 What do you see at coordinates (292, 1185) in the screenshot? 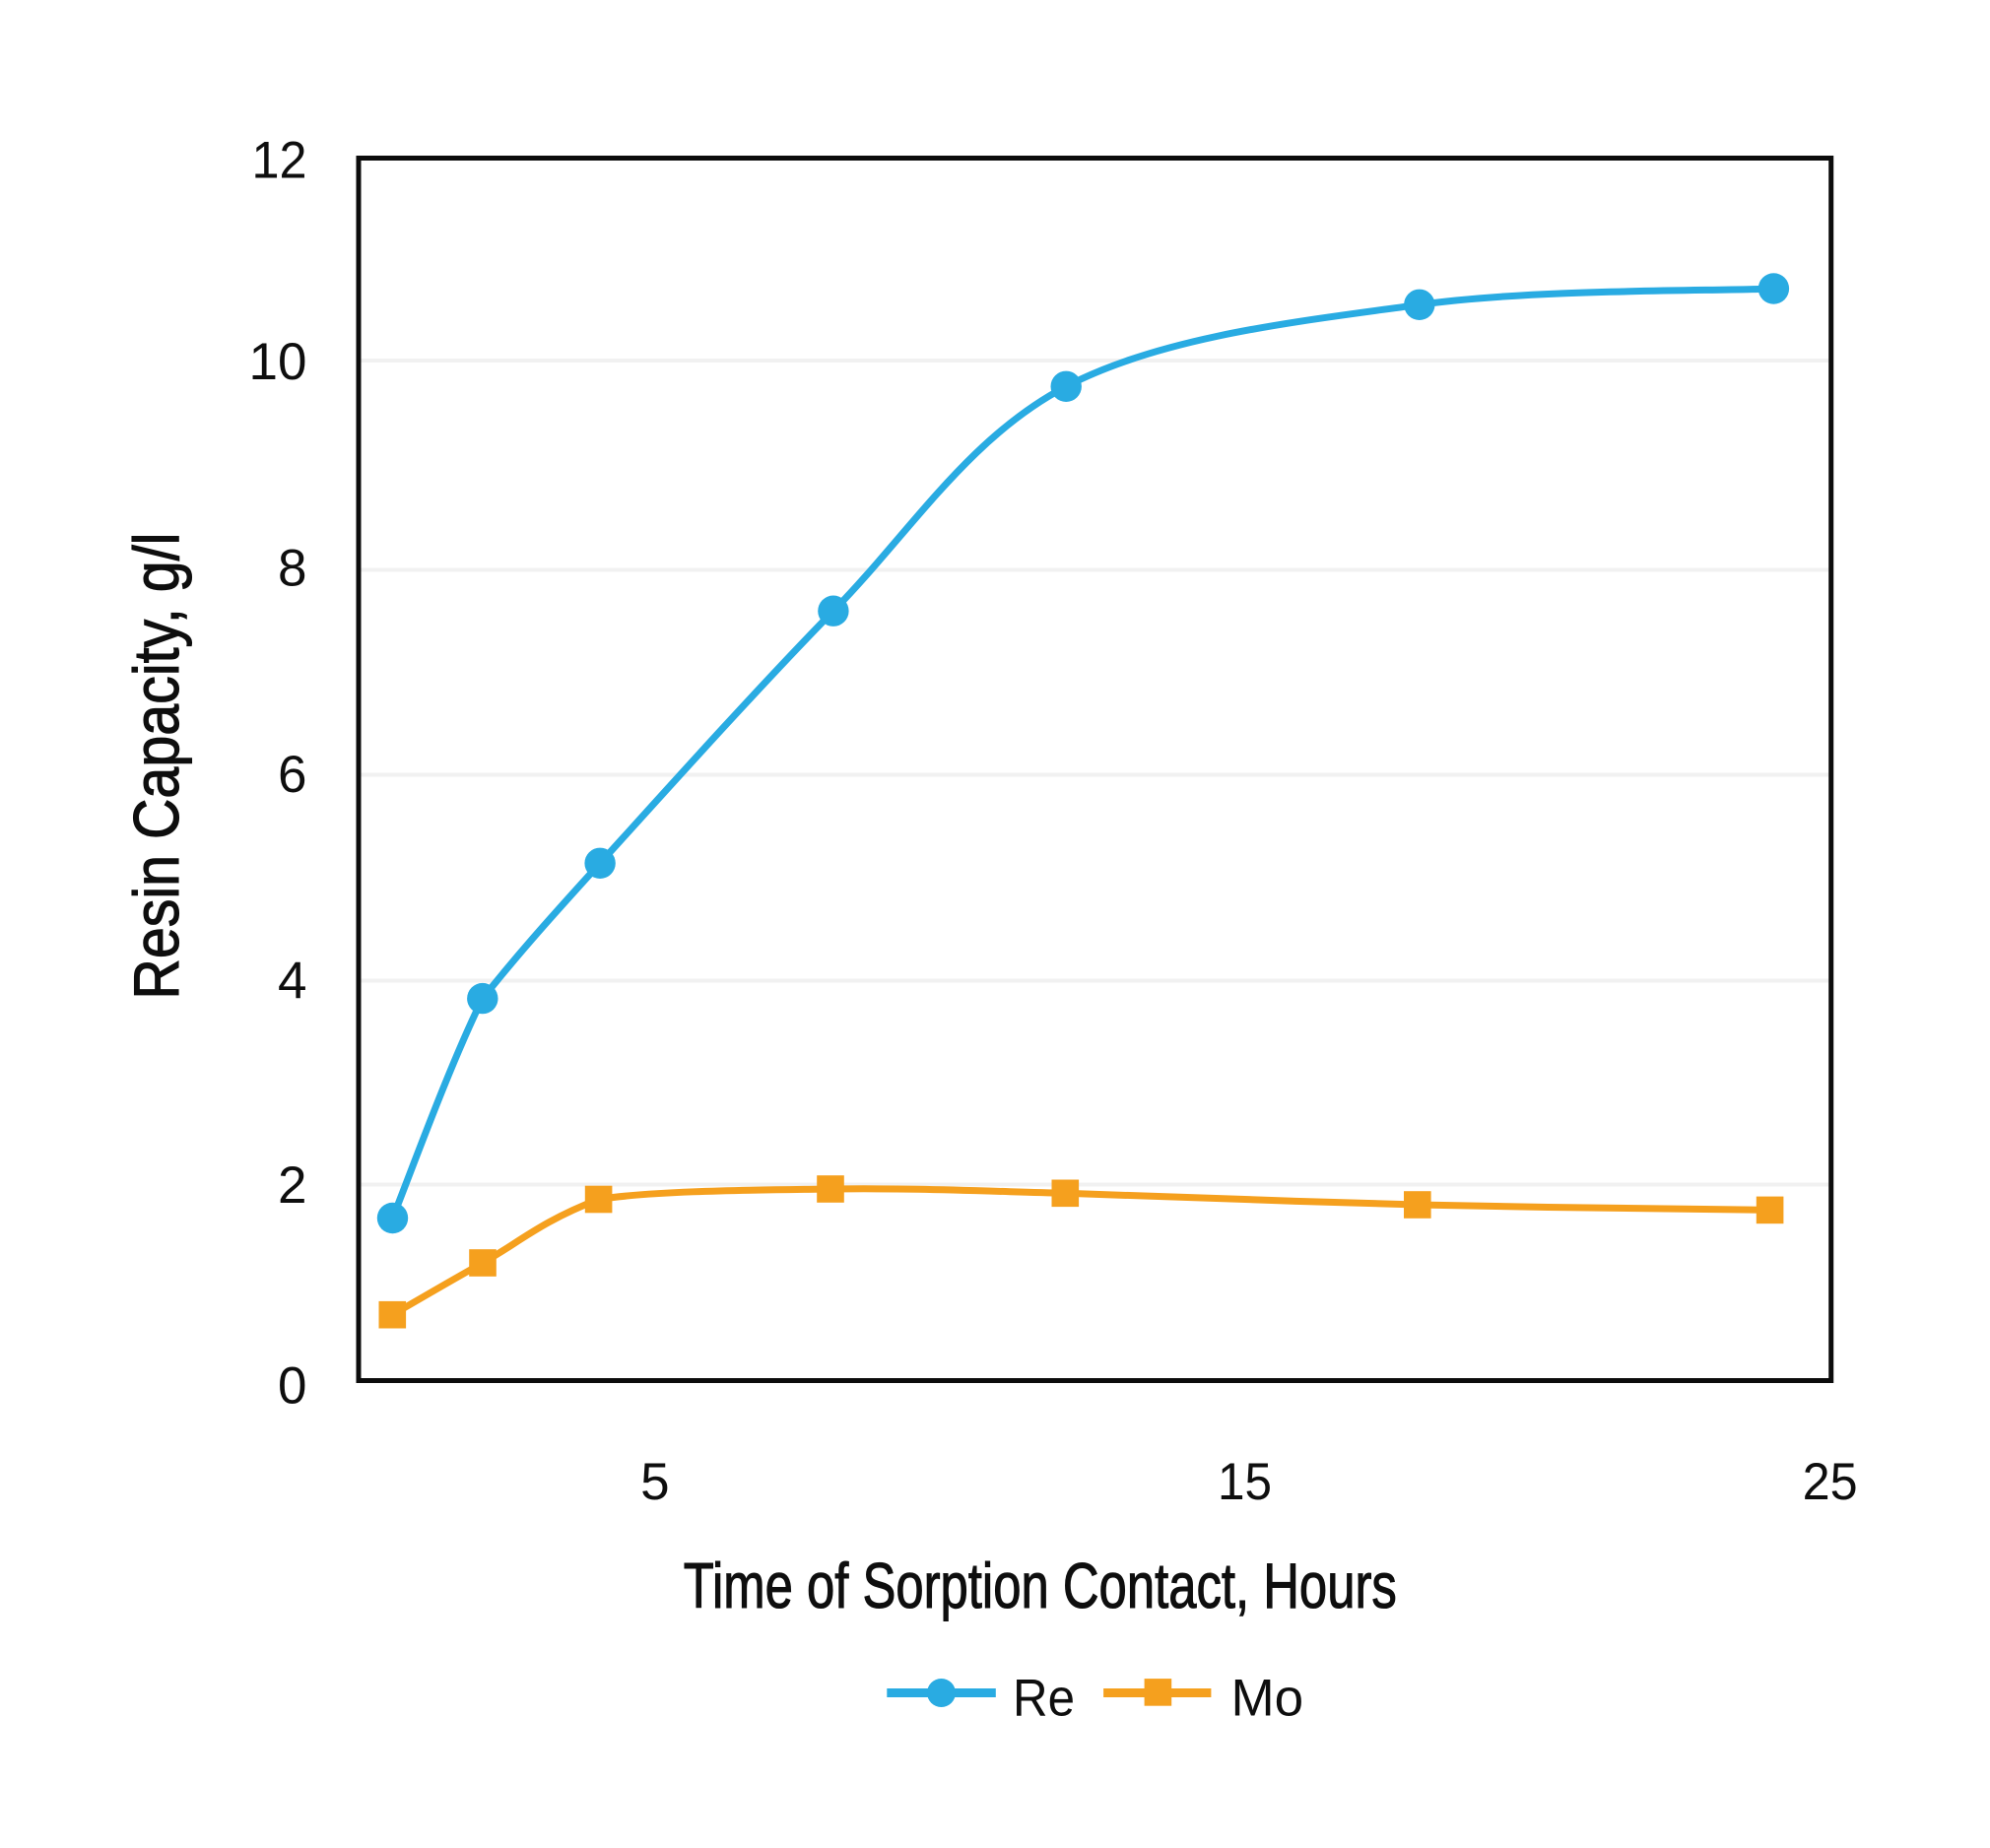
I see `svg-text: 2` at bounding box center [292, 1185].